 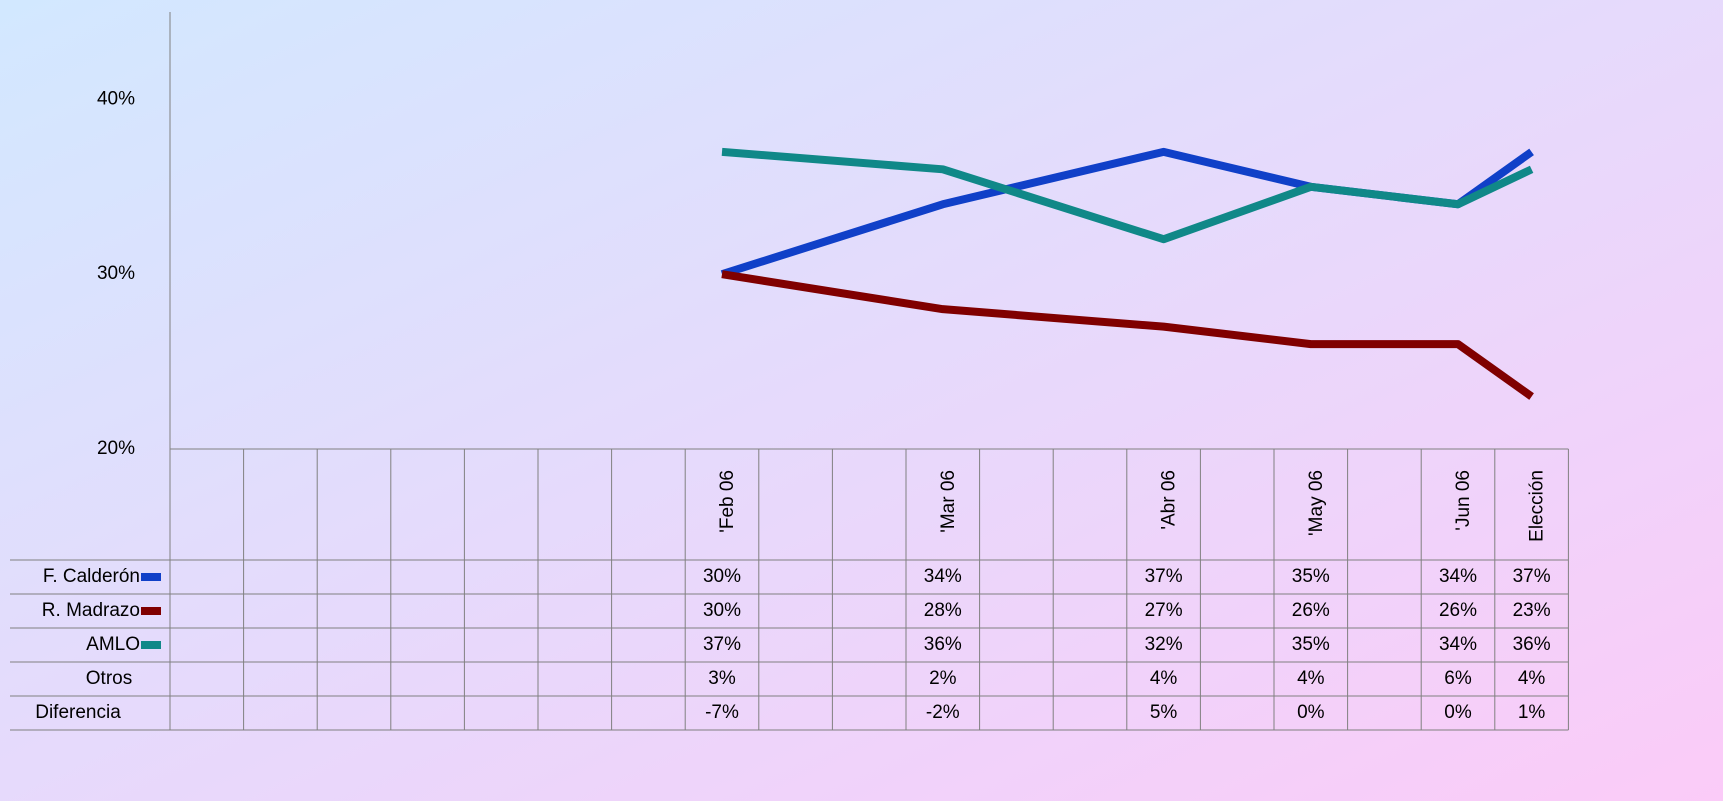 I want to click on x-tick-label: 'Feb 06, so click(x=727, y=501).